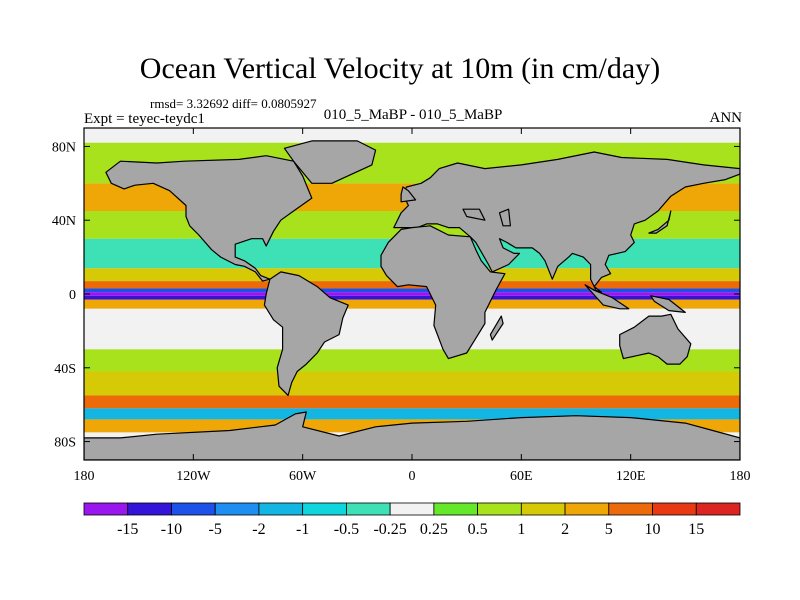 This screenshot has width=800, height=600. I want to click on x-tick-label: 60E, so click(521, 476).